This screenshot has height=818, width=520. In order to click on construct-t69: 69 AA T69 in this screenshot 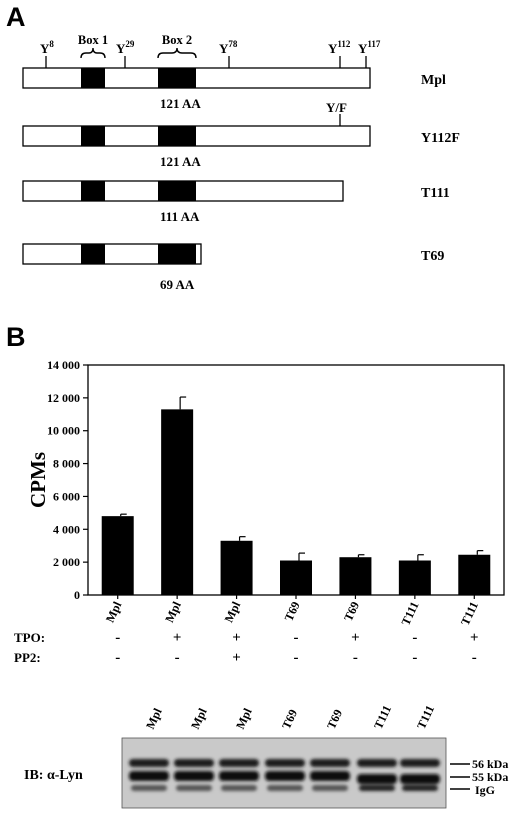, I will do `click(233, 267)`.